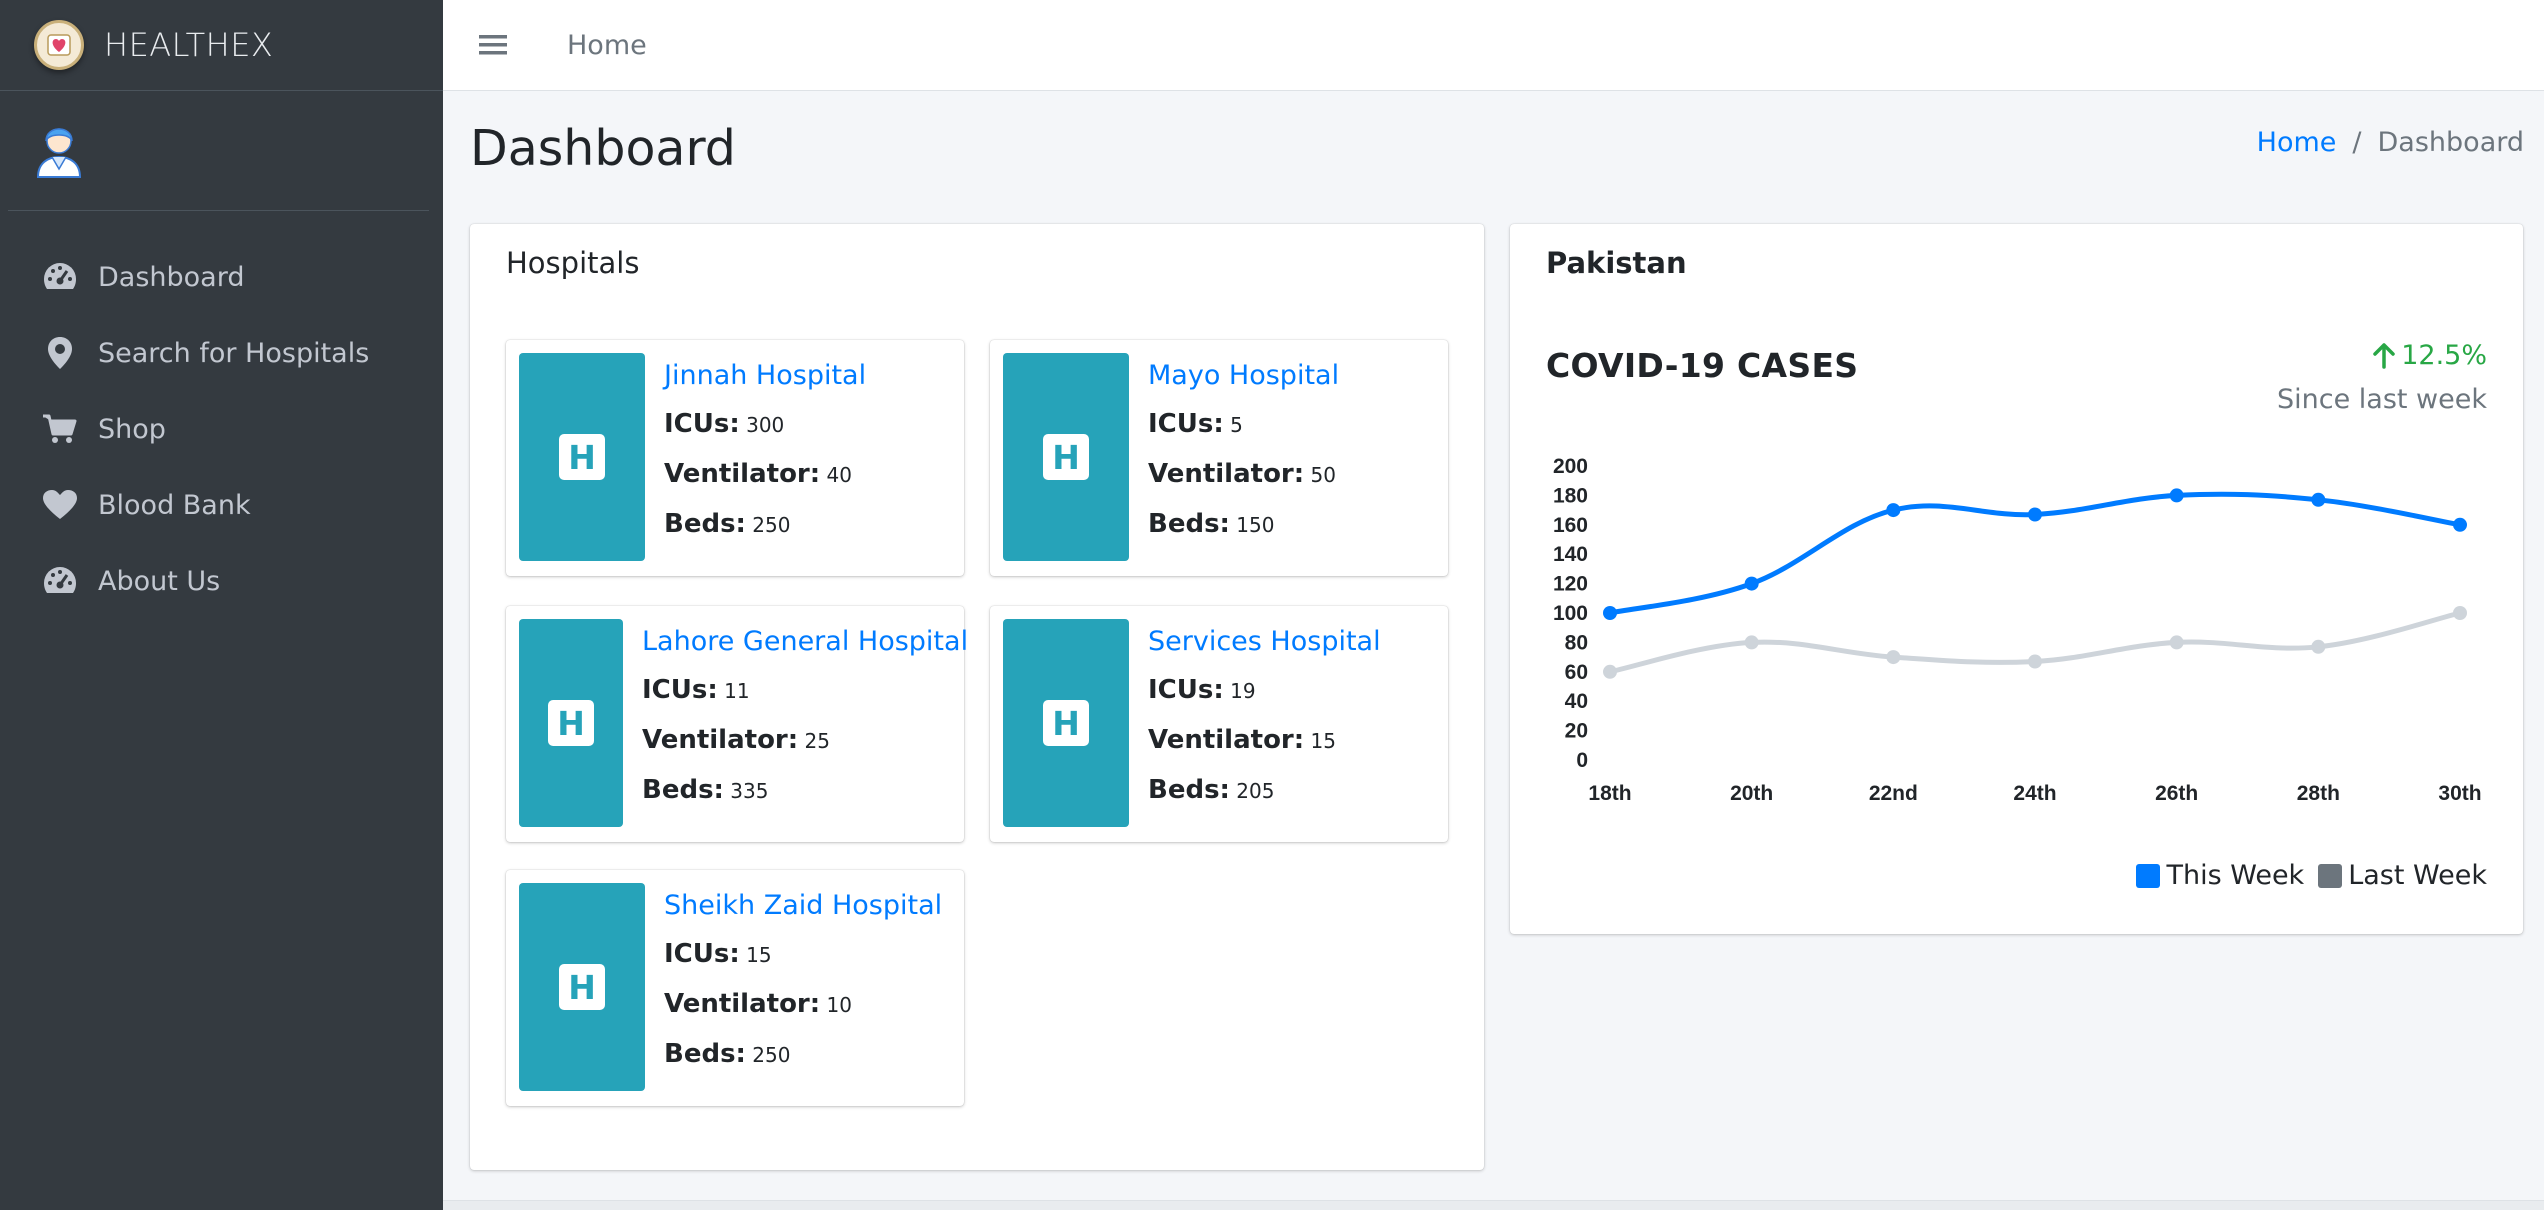 Image resolution: width=2544 pixels, height=1210 pixels. Describe the element at coordinates (221, 353) in the screenshot. I see `sidebar-item-search-hospitals: Search for Hospitals` at that location.